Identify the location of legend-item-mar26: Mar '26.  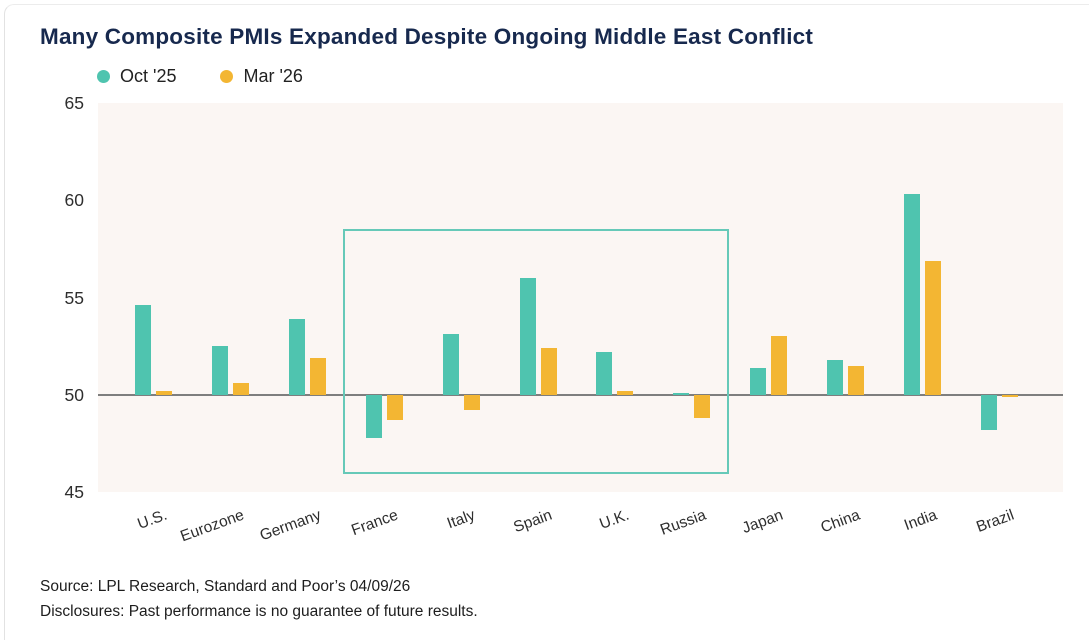
(261, 76).